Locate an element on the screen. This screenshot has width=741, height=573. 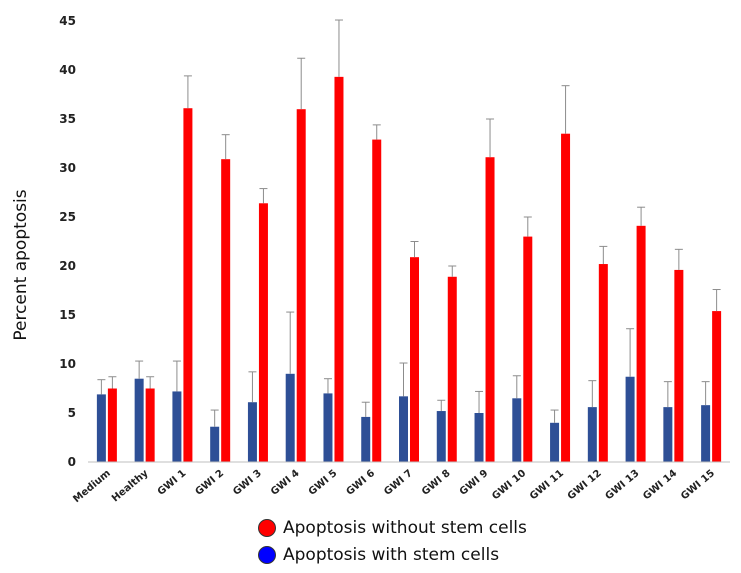
y-axis-label: Percent apoptosis is located at coordinates (21, 264).